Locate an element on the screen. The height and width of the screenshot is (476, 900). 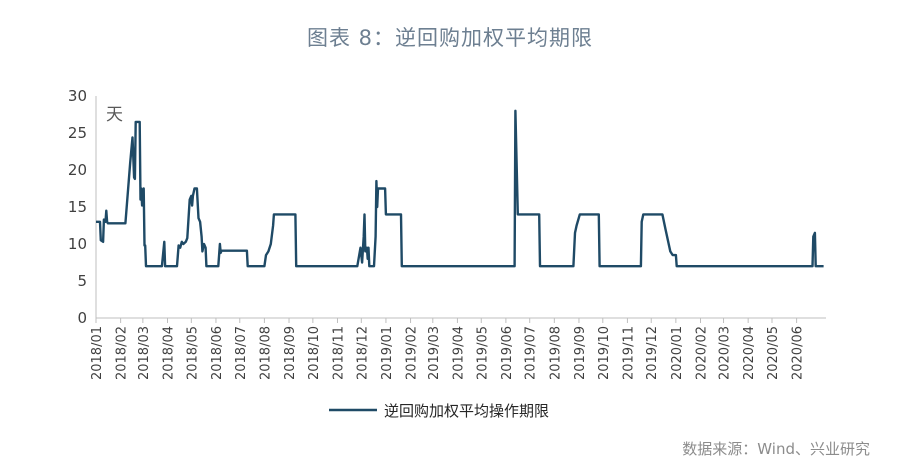
y-tick-label: 0 is located at coordinates (82, 318).